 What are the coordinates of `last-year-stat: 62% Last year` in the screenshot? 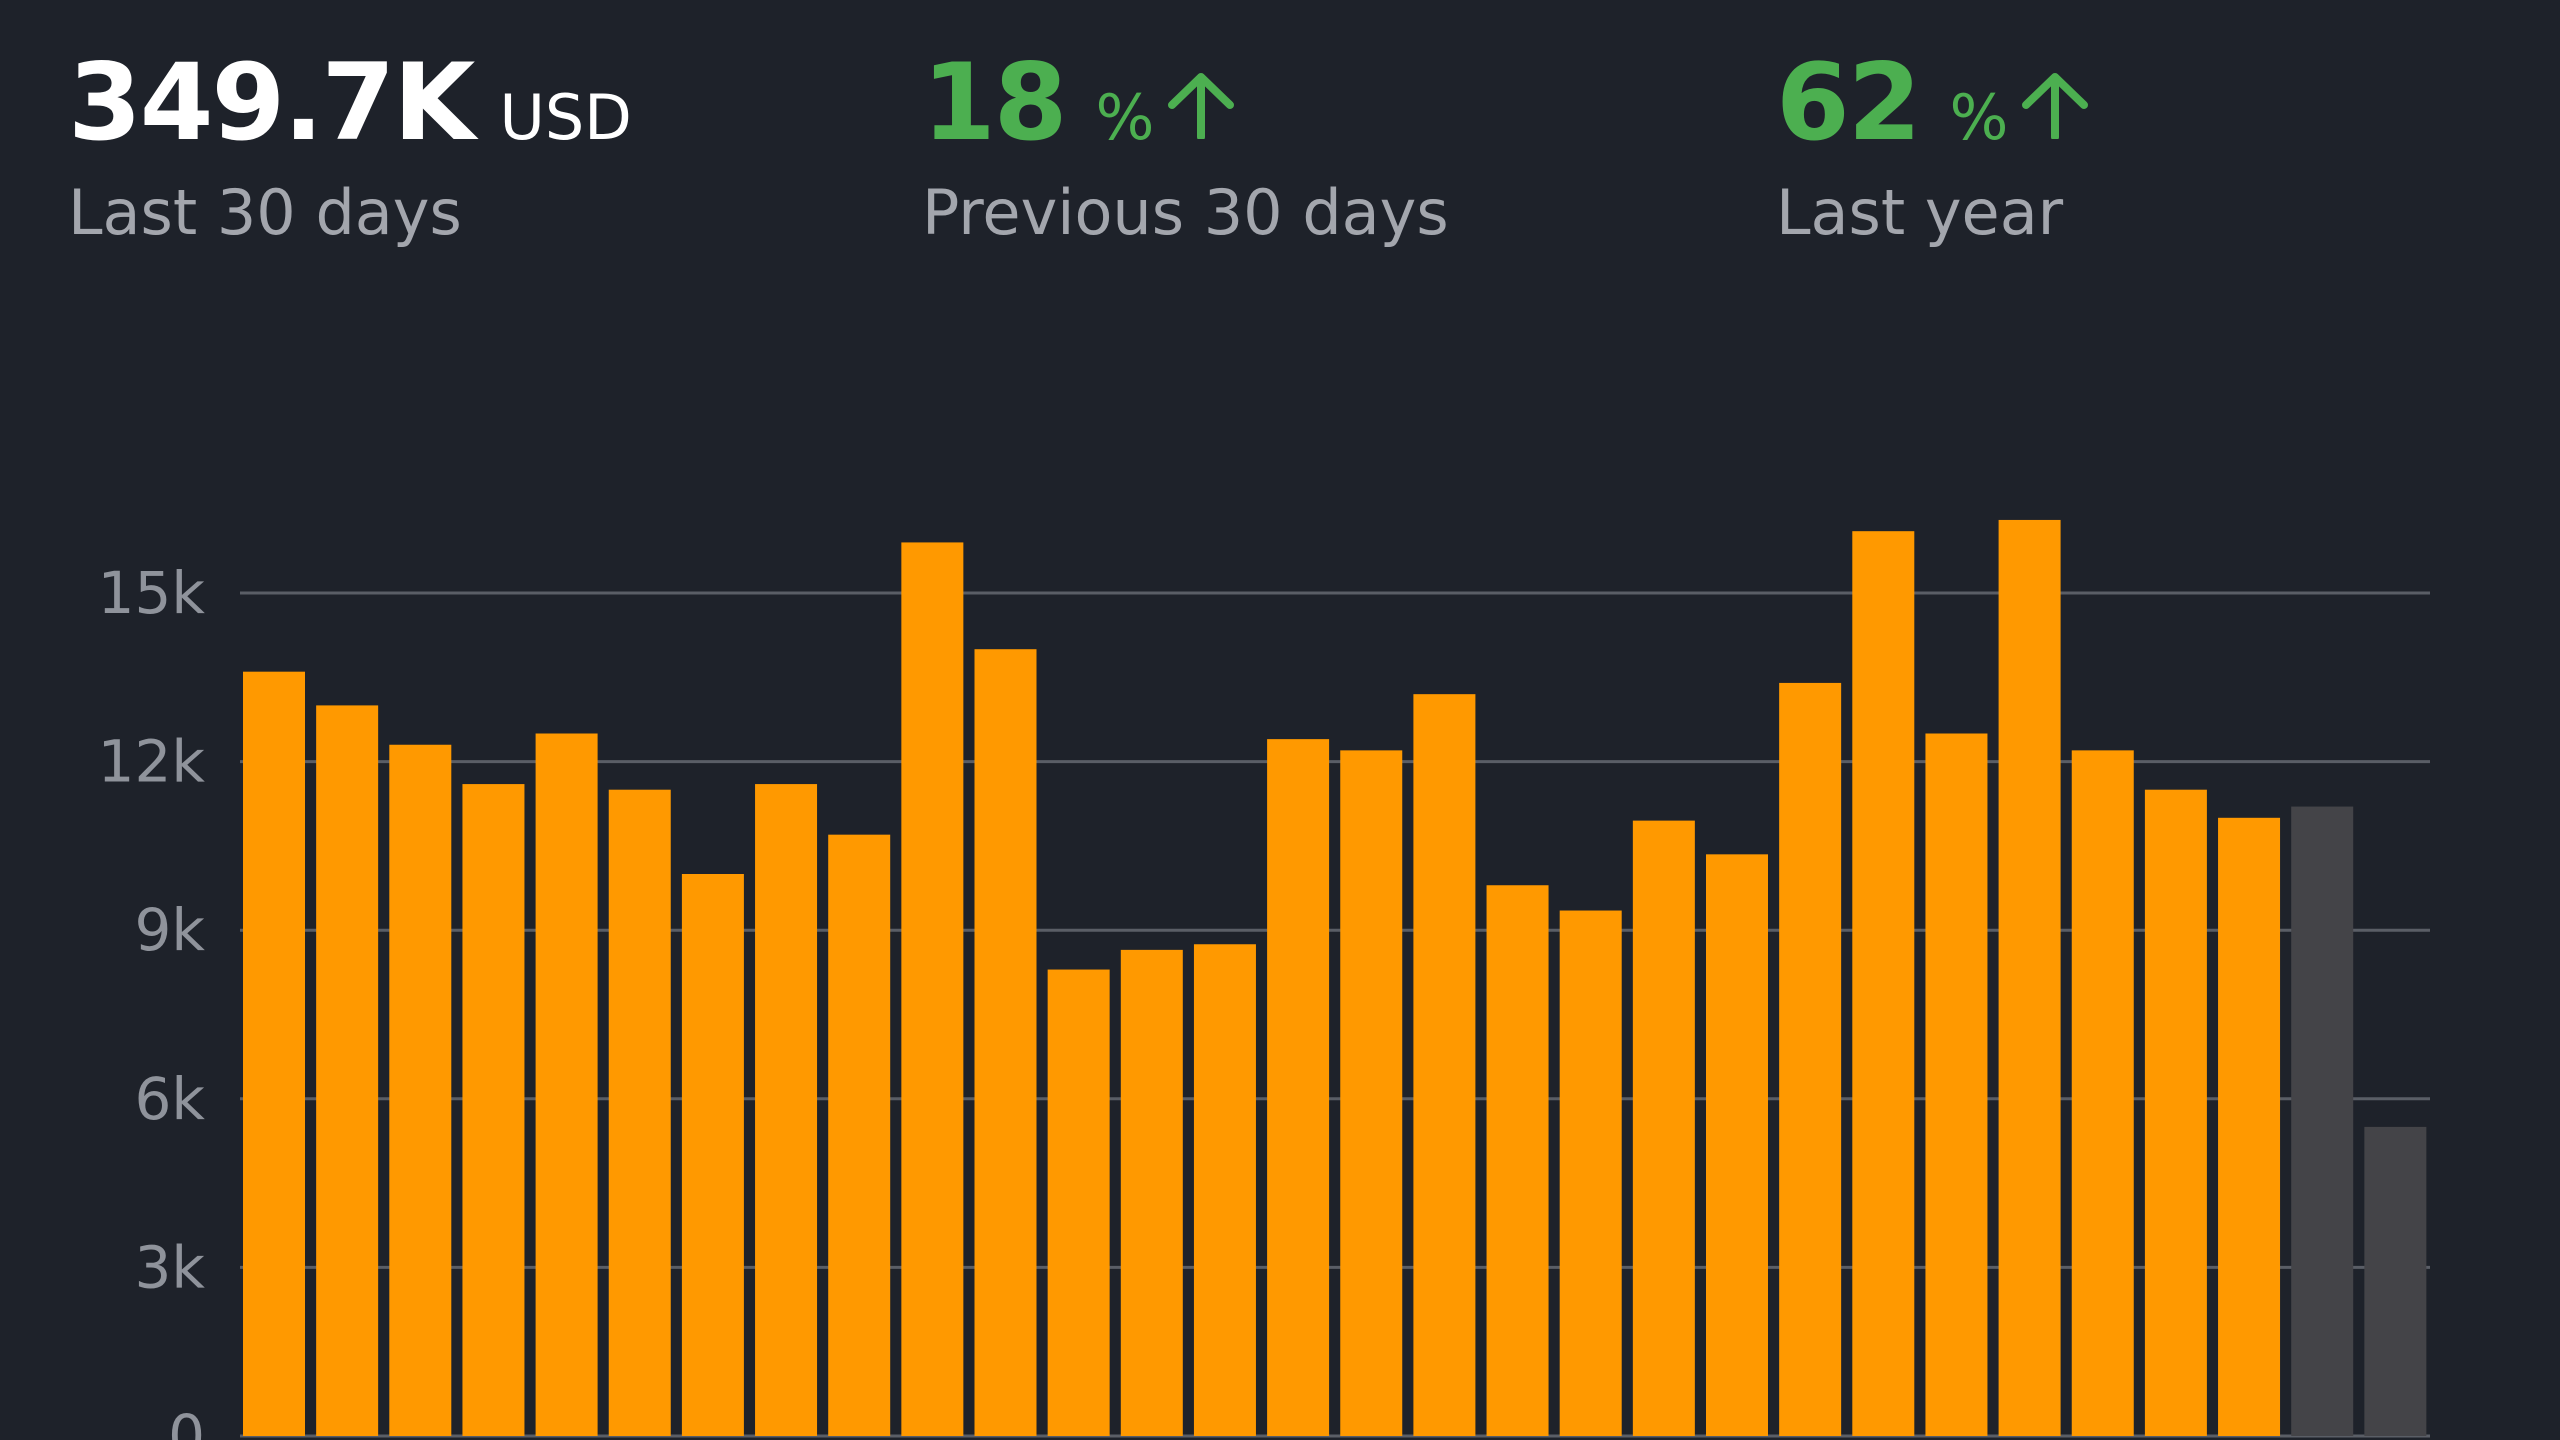 It's located at (1933, 149).